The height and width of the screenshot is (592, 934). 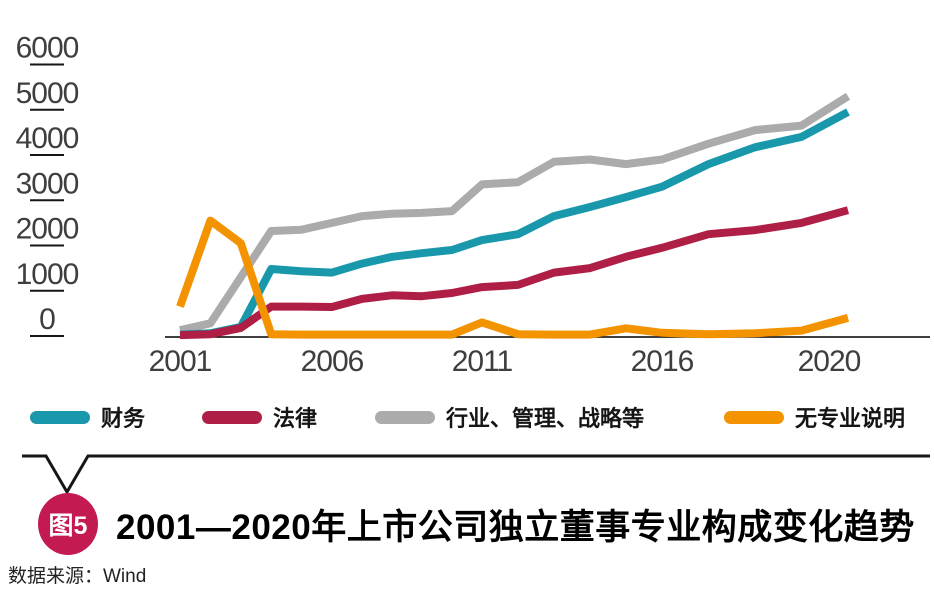 What do you see at coordinates (545, 418) in the screenshot?
I see `legend-label: 行业、管理、战略等` at bounding box center [545, 418].